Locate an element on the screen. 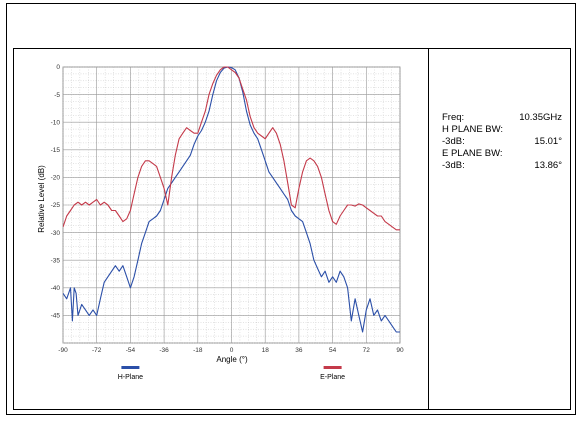 This screenshot has width=582, height=421. h-3db-label: -3dB: is located at coordinates (453, 141).